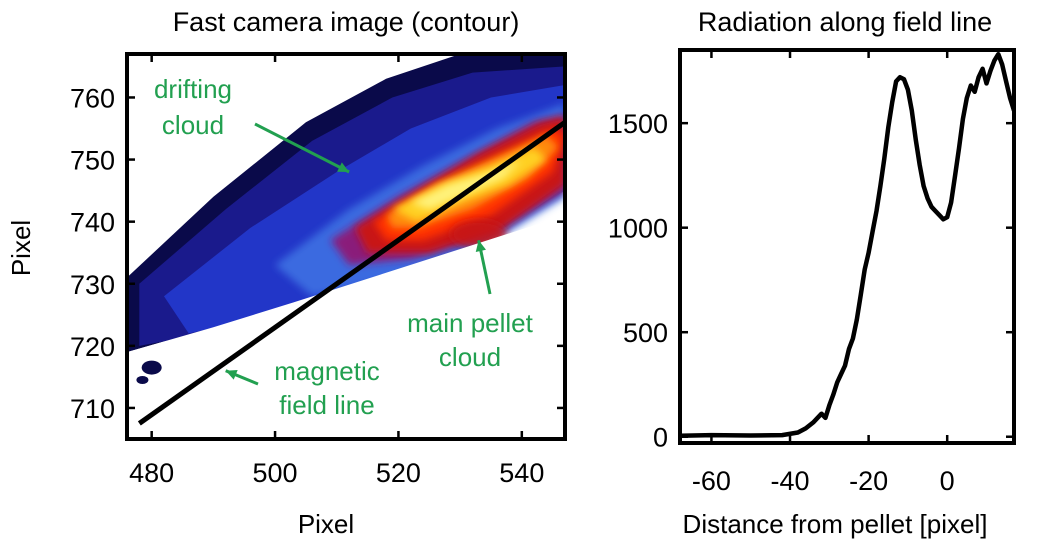  I want to click on left-y-tick-label: 750, so click(92, 161).